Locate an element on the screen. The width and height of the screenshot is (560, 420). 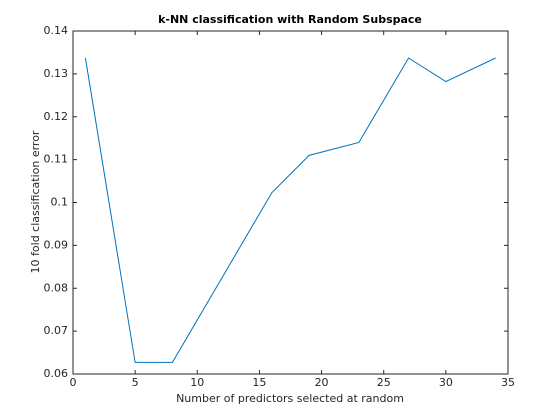
x-tick-label: 10 is located at coordinates (197, 382).